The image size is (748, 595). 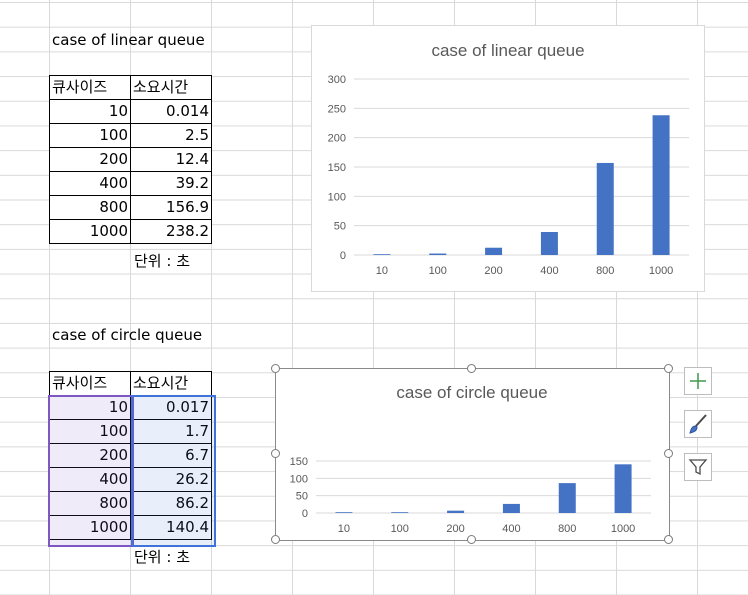 I want to click on table-row: 200 6.7, so click(x=130, y=455).